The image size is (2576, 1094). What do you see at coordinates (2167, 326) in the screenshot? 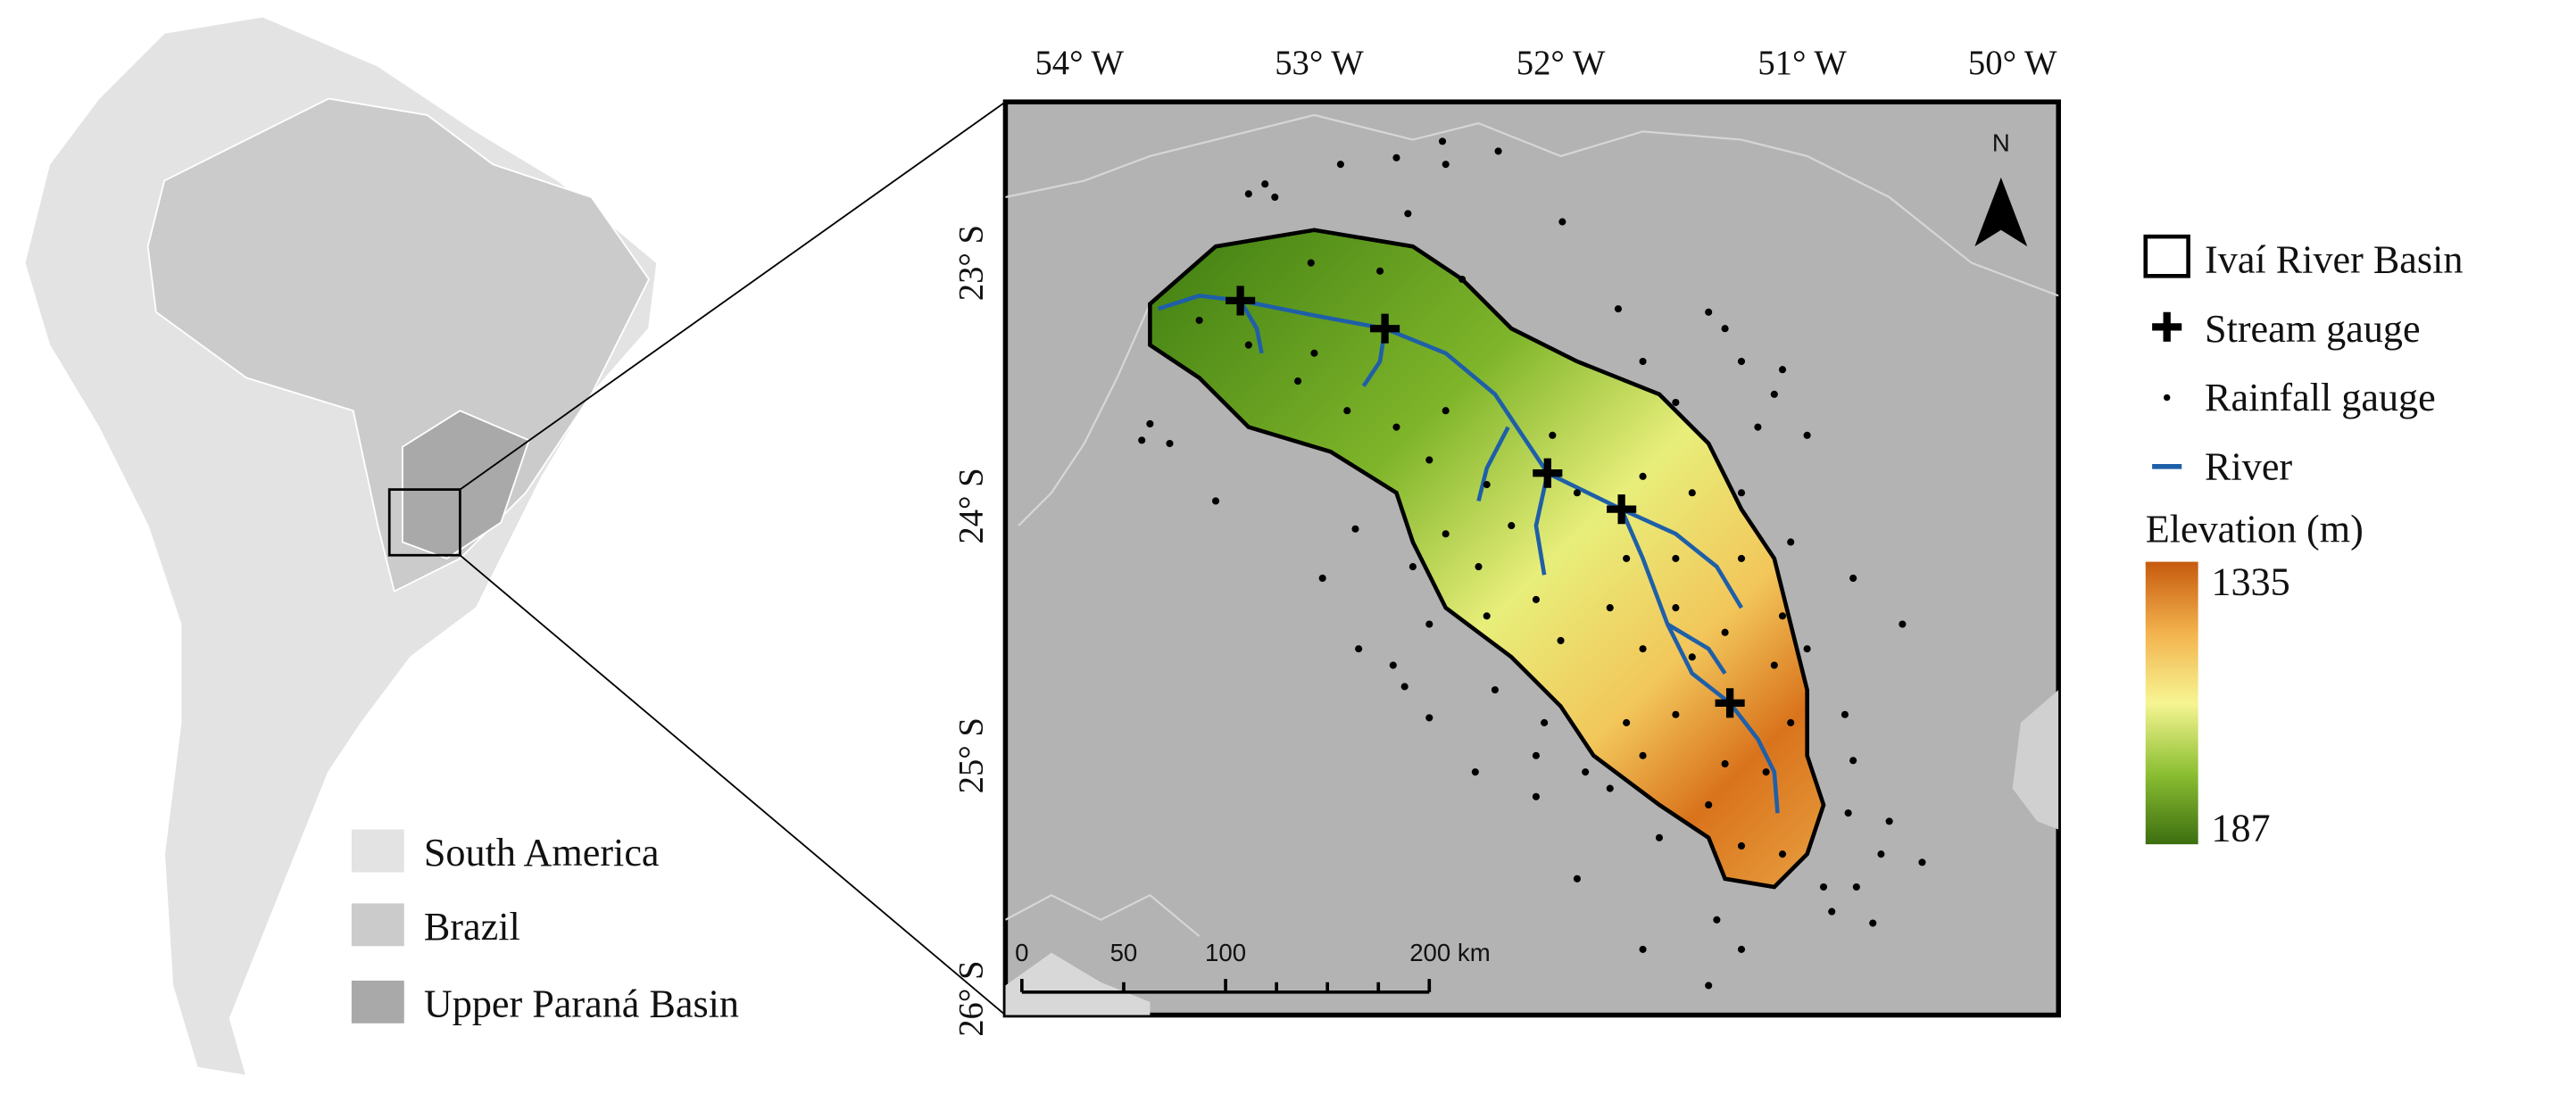
I see `legend-stream-symbol` at bounding box center [2167, 326].